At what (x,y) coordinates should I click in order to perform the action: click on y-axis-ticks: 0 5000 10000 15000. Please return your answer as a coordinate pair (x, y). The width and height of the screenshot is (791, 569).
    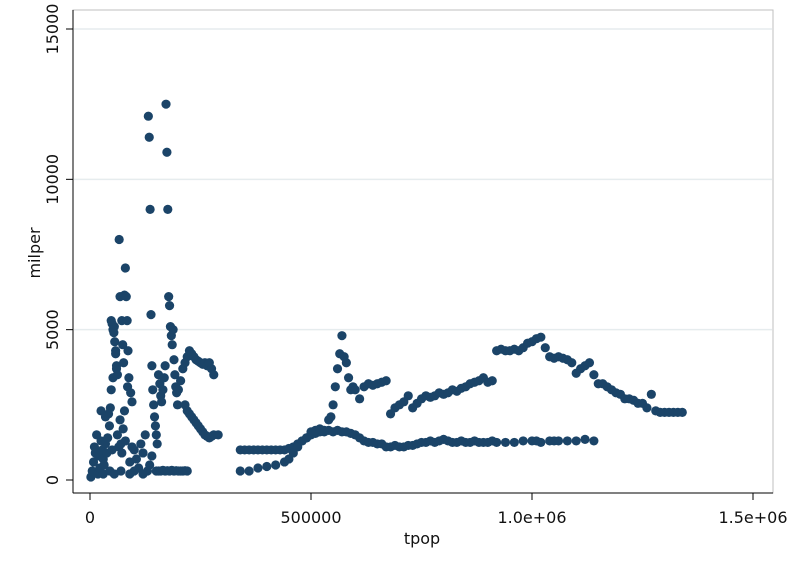
    Looking at the image, I should click on (58, 244).